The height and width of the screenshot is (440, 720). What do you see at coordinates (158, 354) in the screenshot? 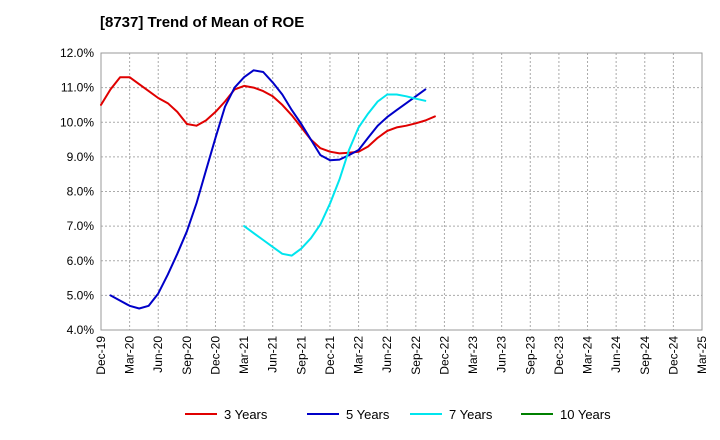
I see `x-tick-label: Jun-20` at bounding box center [158, 354].